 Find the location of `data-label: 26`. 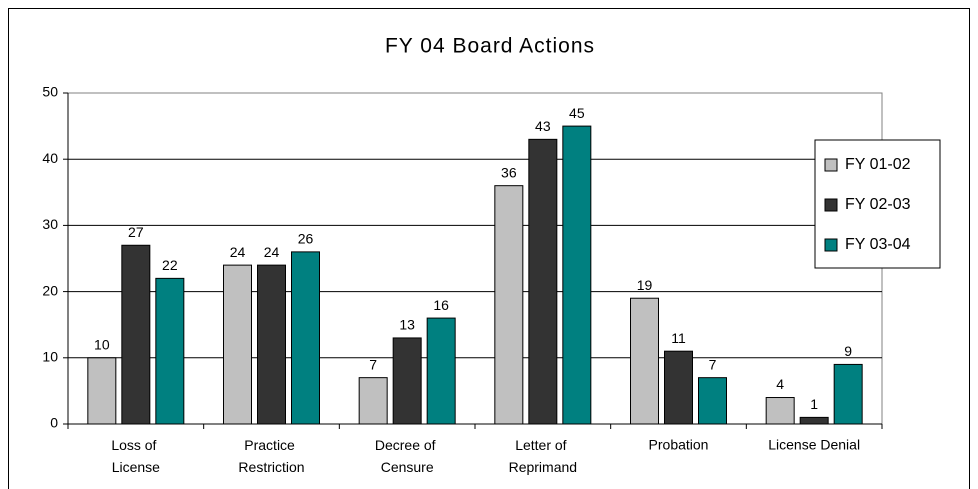

data-label: 26 is located at coordinates (306, 239).